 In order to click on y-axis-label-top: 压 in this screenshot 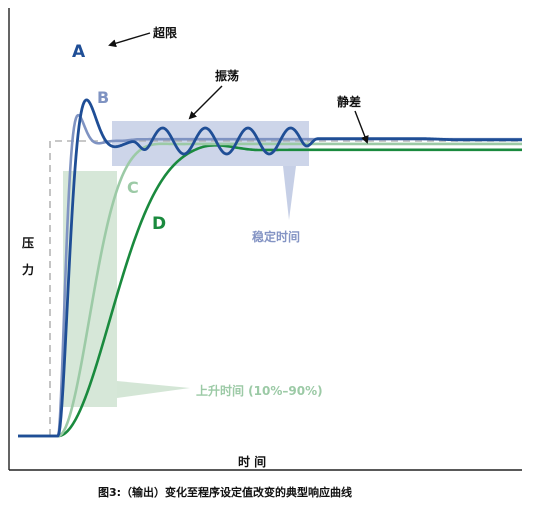, I will do `click(28, 243)`.